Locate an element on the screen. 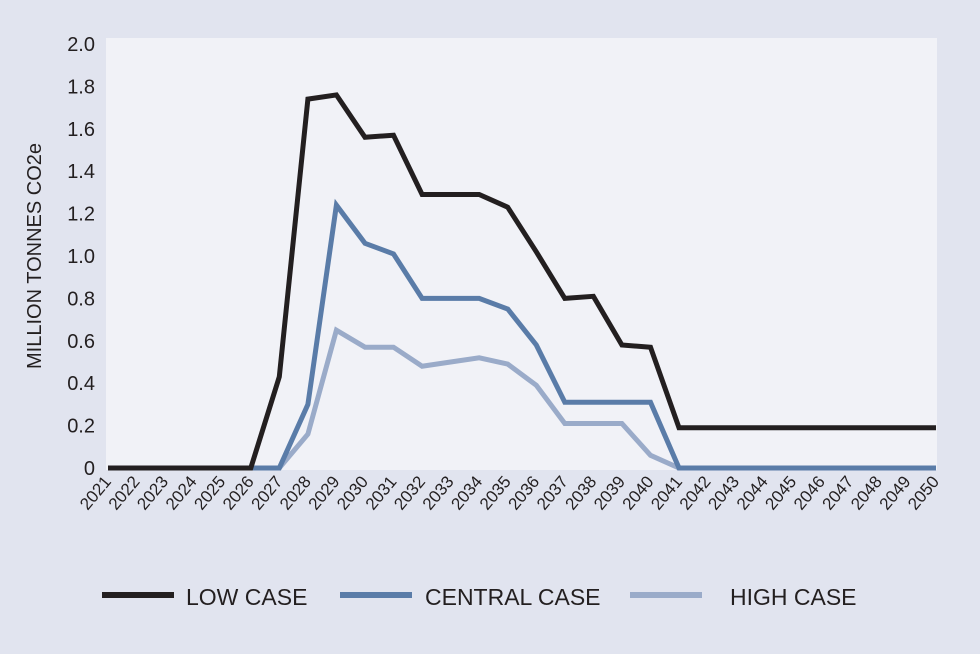  legend-item-central-case: CENTRAL CASE is located at coordinates (470, 597).